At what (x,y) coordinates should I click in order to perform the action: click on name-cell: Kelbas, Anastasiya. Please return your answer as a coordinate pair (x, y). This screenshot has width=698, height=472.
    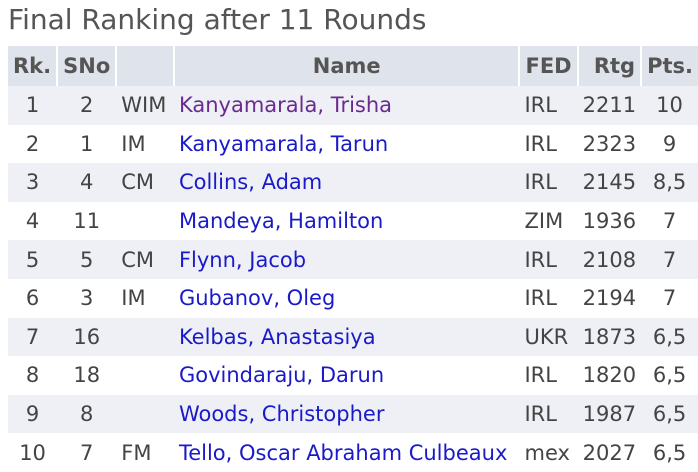
    Looking at the image, I should click on (346, 337).